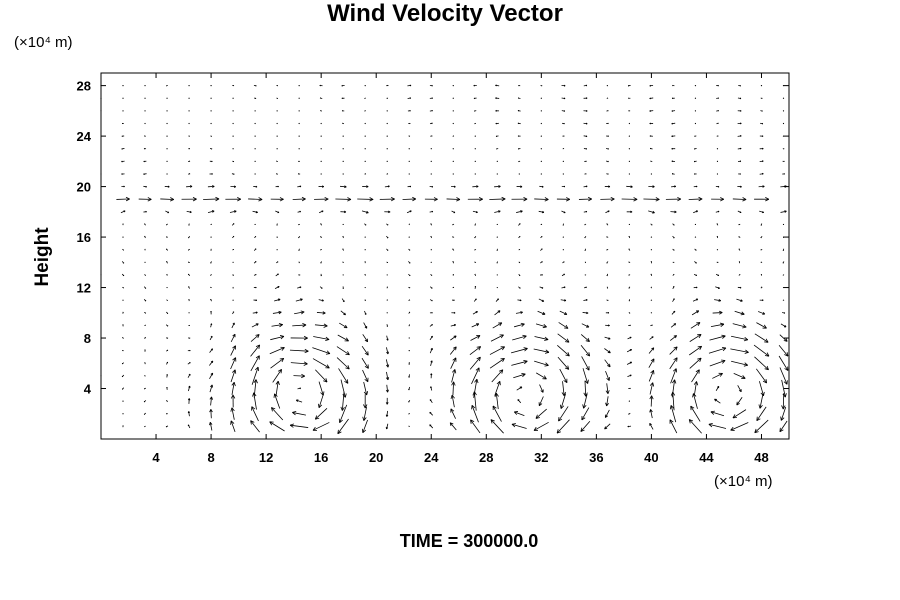 The width and height of the screenshot is (900, 600). I want to click on chart-title: Wind Velocity Vector, so click(445, 13).